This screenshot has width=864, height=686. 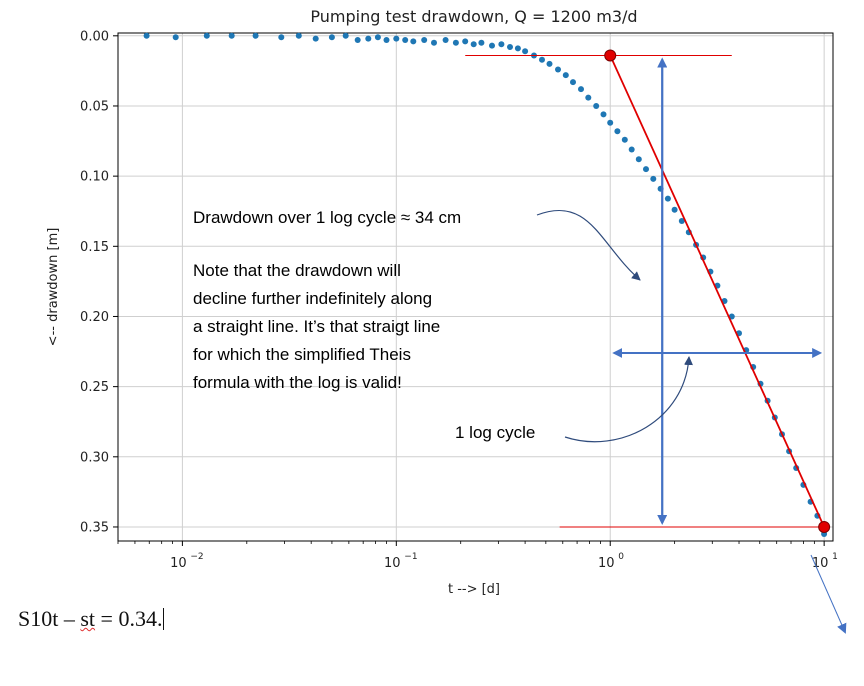 I want to click on x-axis: 10 −2 10 −1 10 0 10 1, so click(x=477, y=556).